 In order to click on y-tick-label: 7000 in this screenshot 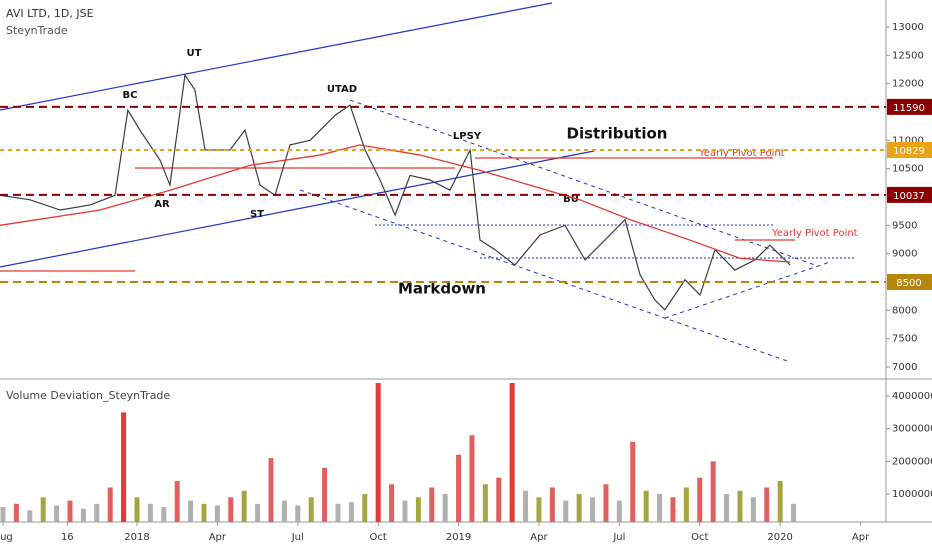, I will do `click(904, 367)`.